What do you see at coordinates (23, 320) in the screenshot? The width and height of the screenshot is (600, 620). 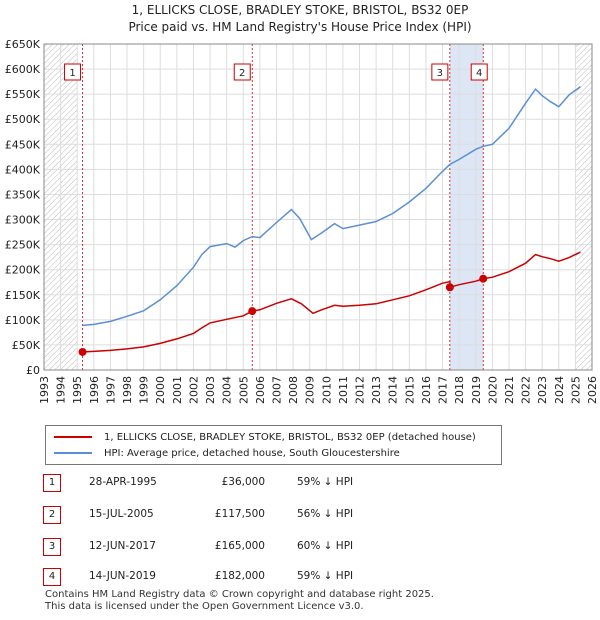 I see `y-tick-label: £100K` at bounding box center [23, 320].